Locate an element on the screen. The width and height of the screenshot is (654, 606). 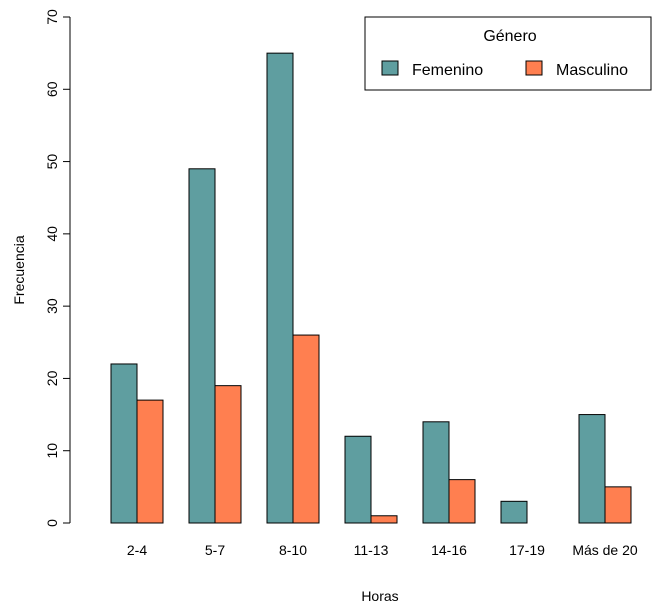
y-tick-label: 40 is located at coordinates (52, 234).